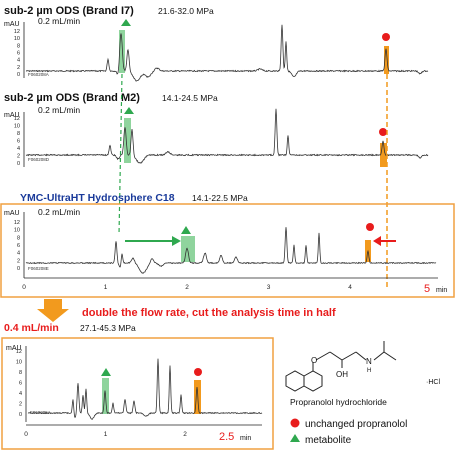  Describe the element at coordinates (433, 382) in the screenshot. I see `structure-hcl: ·HCl` at that location.